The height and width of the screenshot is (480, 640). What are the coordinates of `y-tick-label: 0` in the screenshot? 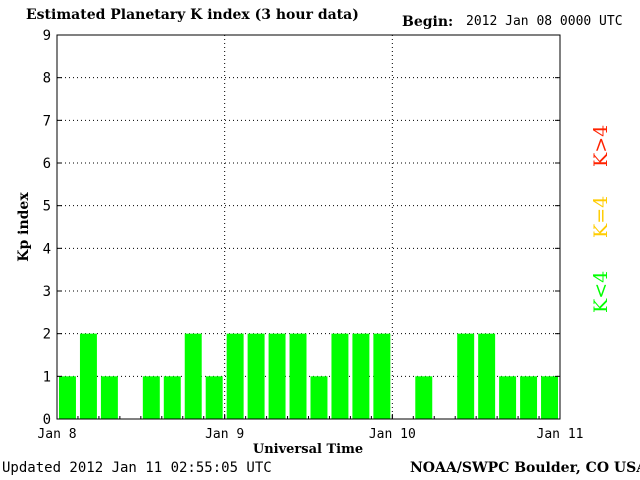 It's located at (47, 420).